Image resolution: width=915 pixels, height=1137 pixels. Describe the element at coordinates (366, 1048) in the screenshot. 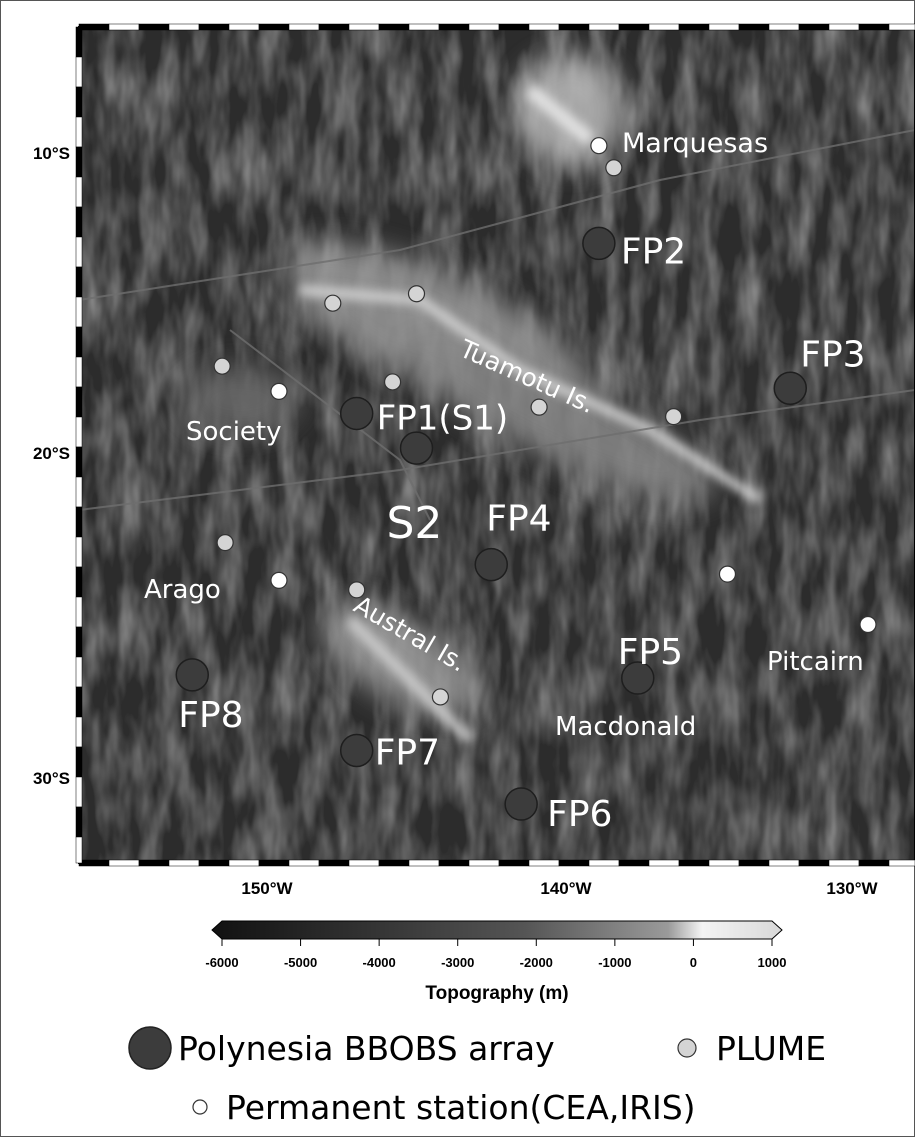

I see `legend-bbobs-label: Polynesia BBOBS array` at that location.